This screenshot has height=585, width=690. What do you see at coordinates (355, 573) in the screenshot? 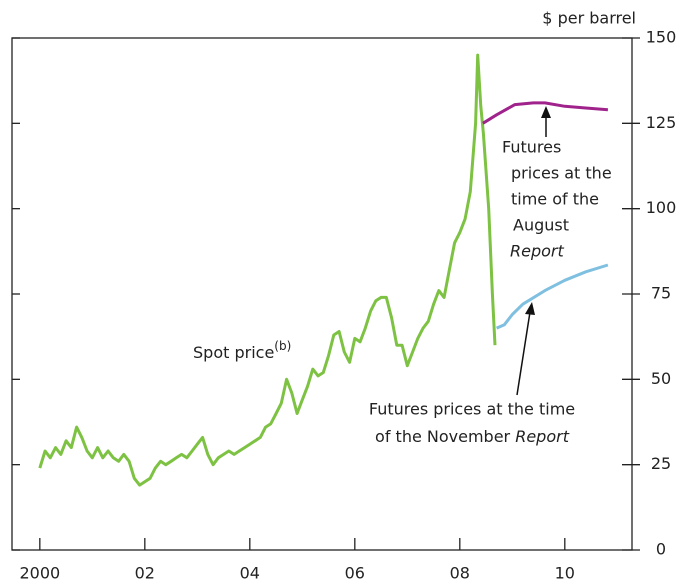
I see `x-tick-label: 06` at bounding box center [355, 573].